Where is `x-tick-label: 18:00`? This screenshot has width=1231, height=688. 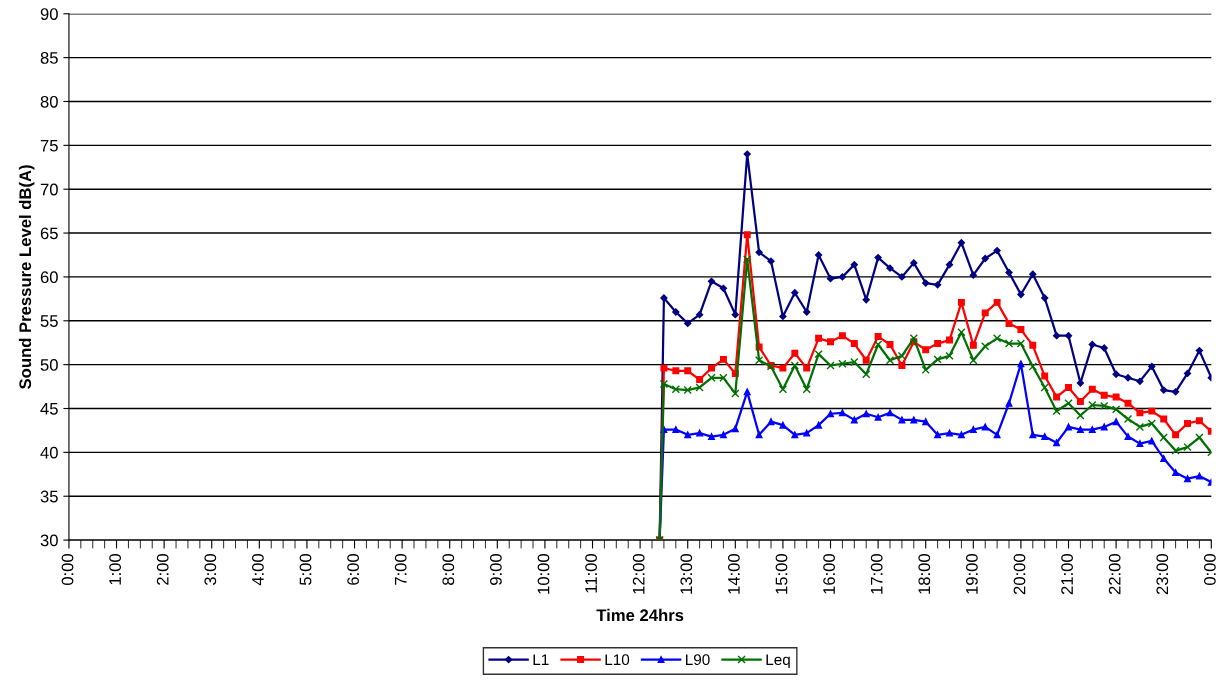 x-tick-label: 18:00 is located at coordinates (924, 573).